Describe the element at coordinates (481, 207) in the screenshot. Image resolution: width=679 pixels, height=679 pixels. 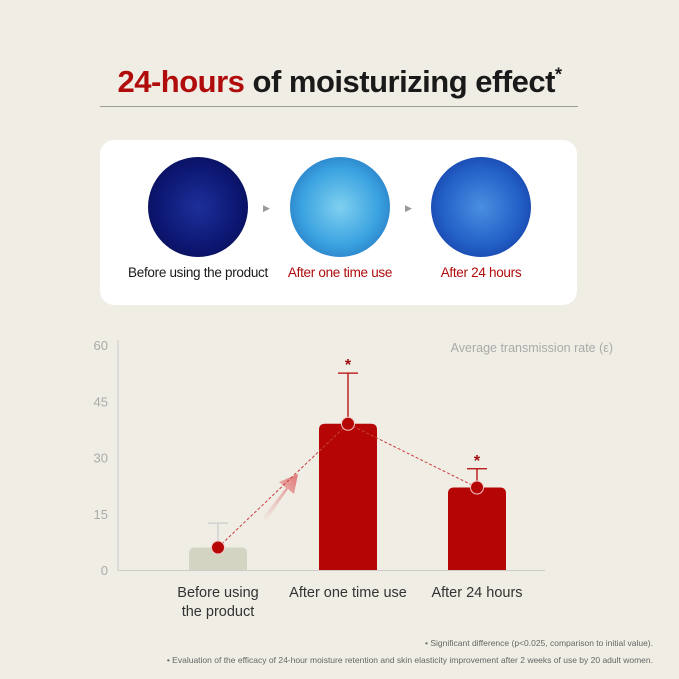
I see `skin-image-after-24h` at that location.